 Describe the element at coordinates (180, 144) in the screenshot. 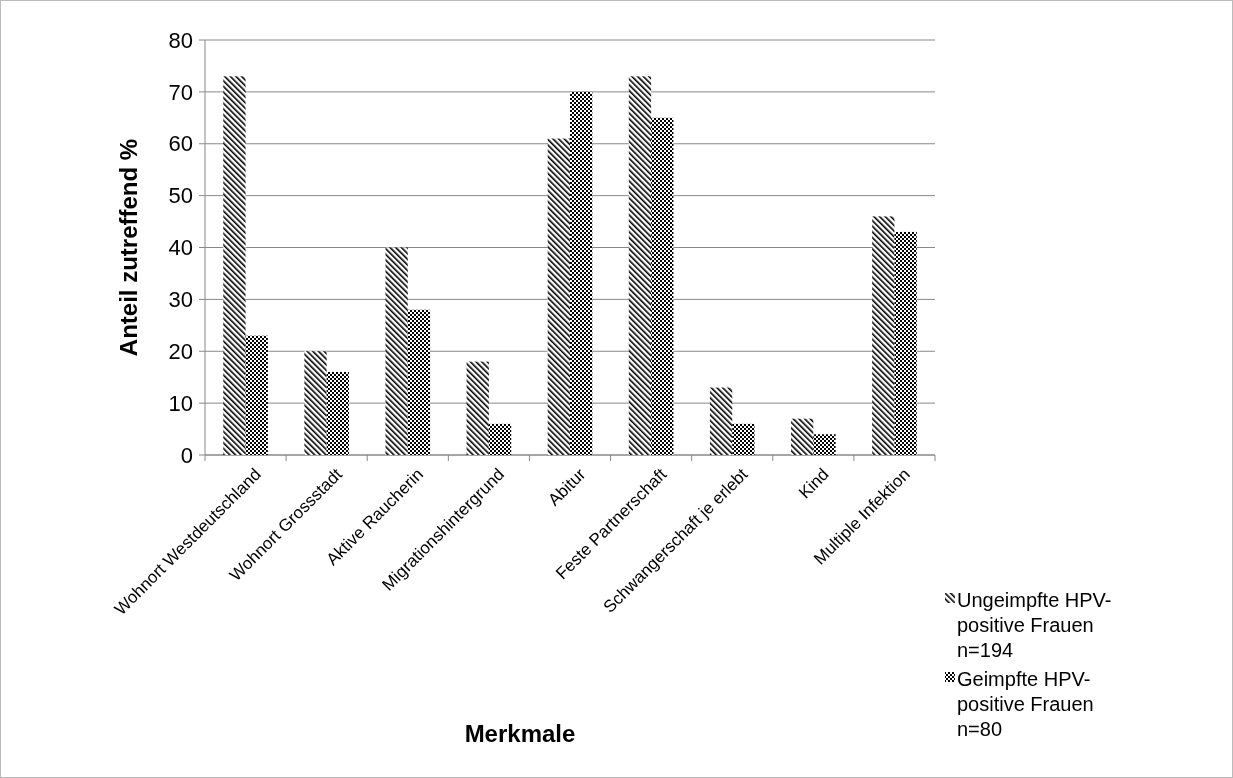

I see `y-tick-label: 60` at that location.